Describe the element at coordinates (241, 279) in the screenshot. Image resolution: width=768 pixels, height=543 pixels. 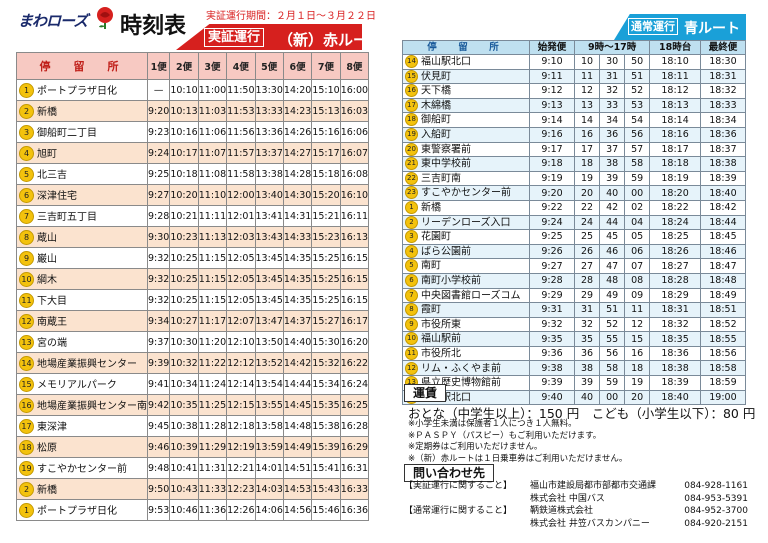
I see `time-cell: 12:05` at that location.